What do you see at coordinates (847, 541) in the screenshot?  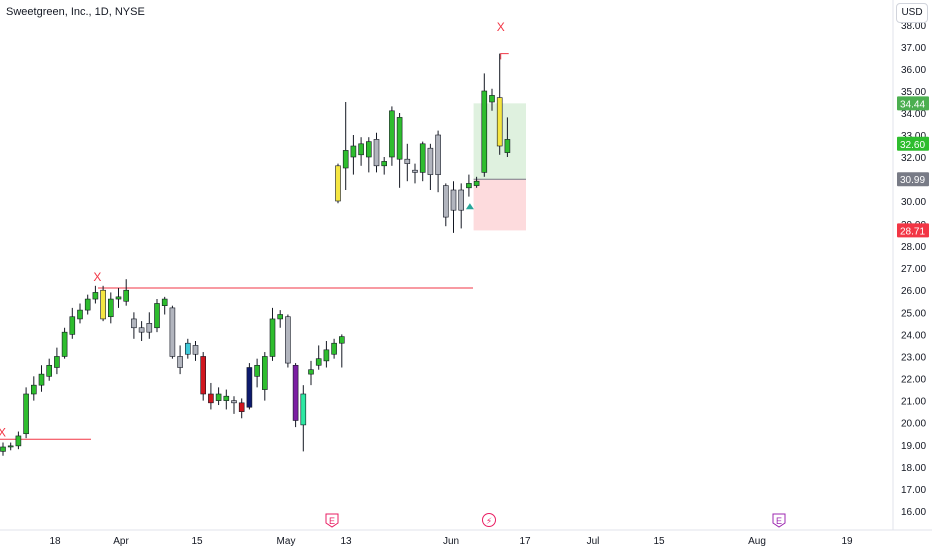 I see `time-tick-label: 19` at bounding box center [847, 541].